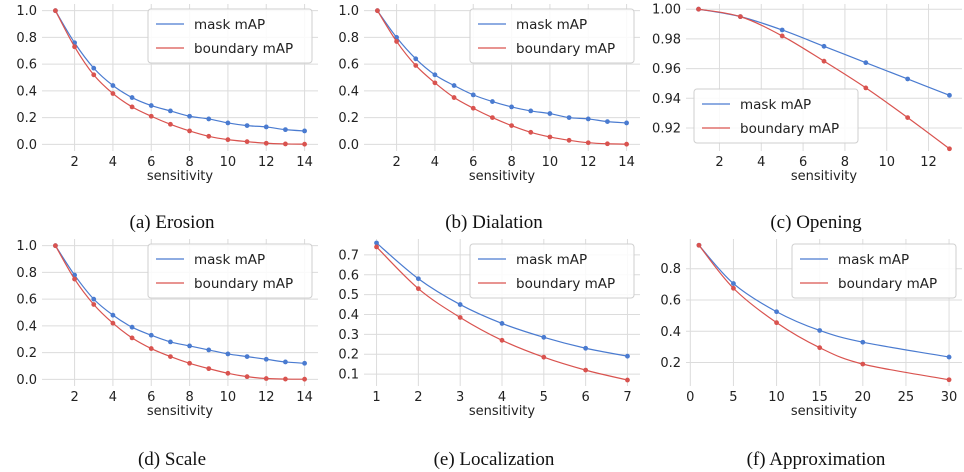 This screenshot has width=964, height=472. Describe the element at coordinates (348, 335) in the screenshot. I see `y-tick-label: 0.3` at that location.